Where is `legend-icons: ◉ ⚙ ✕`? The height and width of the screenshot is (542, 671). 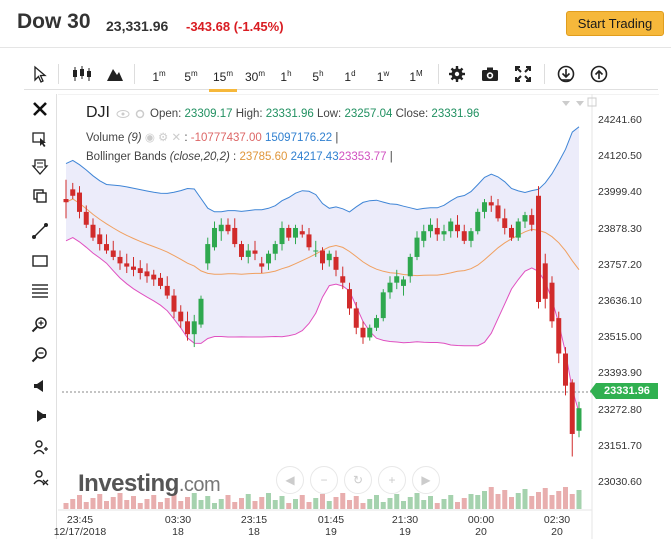
legend-icons: ◉ ⚙ ✕ is located at coordinates (163, 138).